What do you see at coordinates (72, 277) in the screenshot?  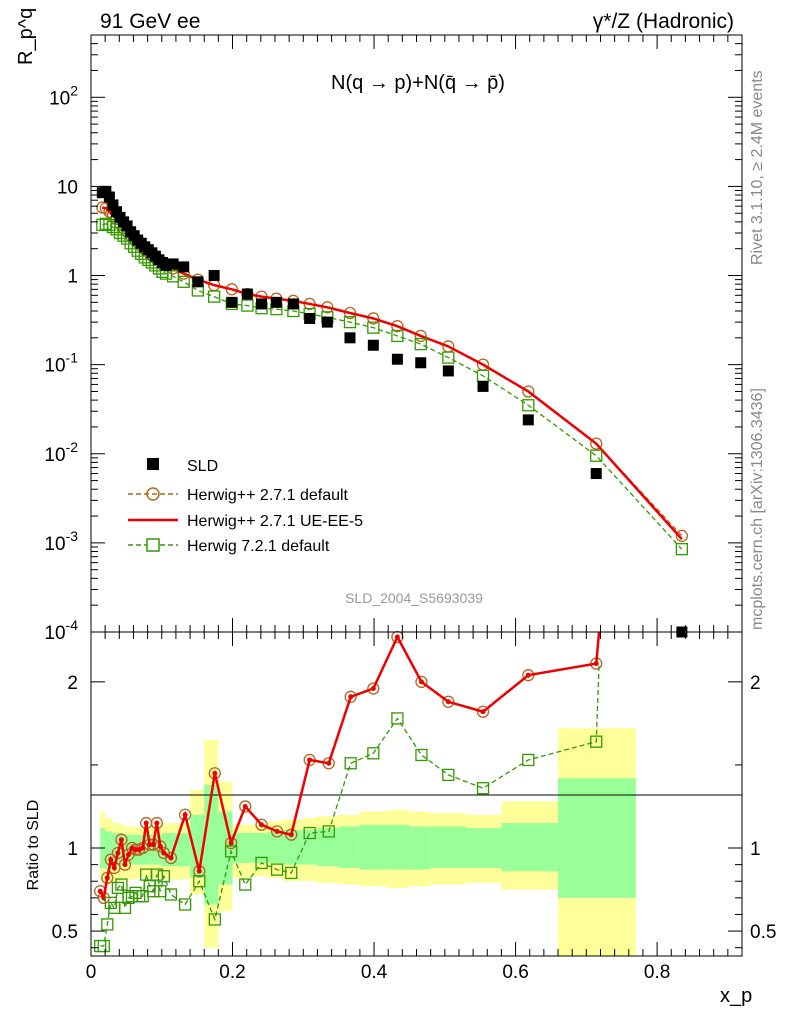 I see `main-y-tick-label: 1` at bounding box center [72, 277].